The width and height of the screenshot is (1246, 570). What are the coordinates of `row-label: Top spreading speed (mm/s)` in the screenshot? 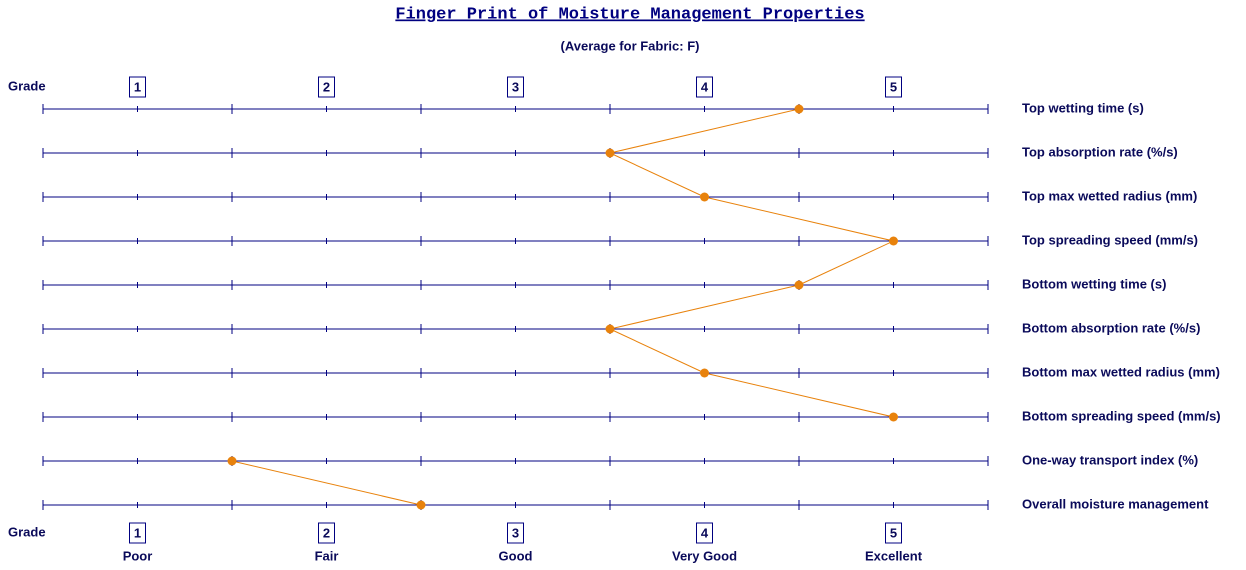 It's located at (1110, 239).